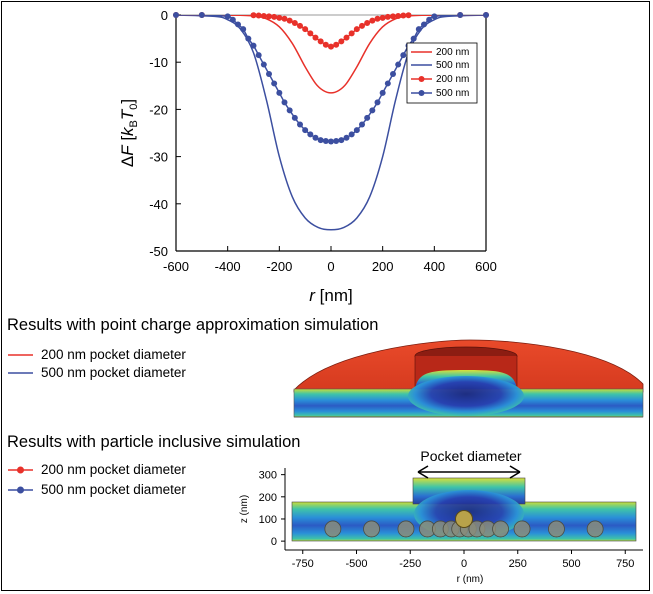 The height and width of the screenshot is (594, 653). What do you see at coordinates (113, 354) in the screenshot?
I see `pc-legend-label-200: 200 nm pocket diameter` at bounding box center [113, 354].